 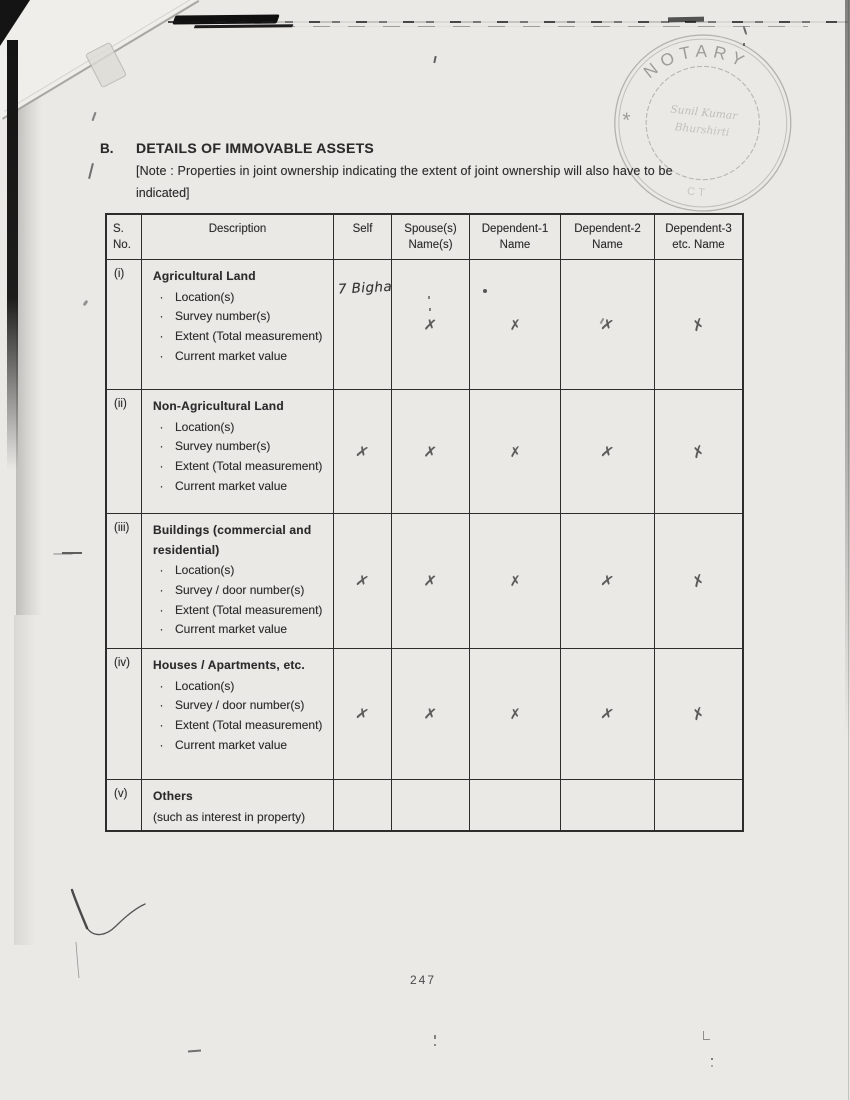 What do you see at coordinates (122, 528) in the screenshot?
I see `row-number-text: (iii)` at bounding box center [122, 528].